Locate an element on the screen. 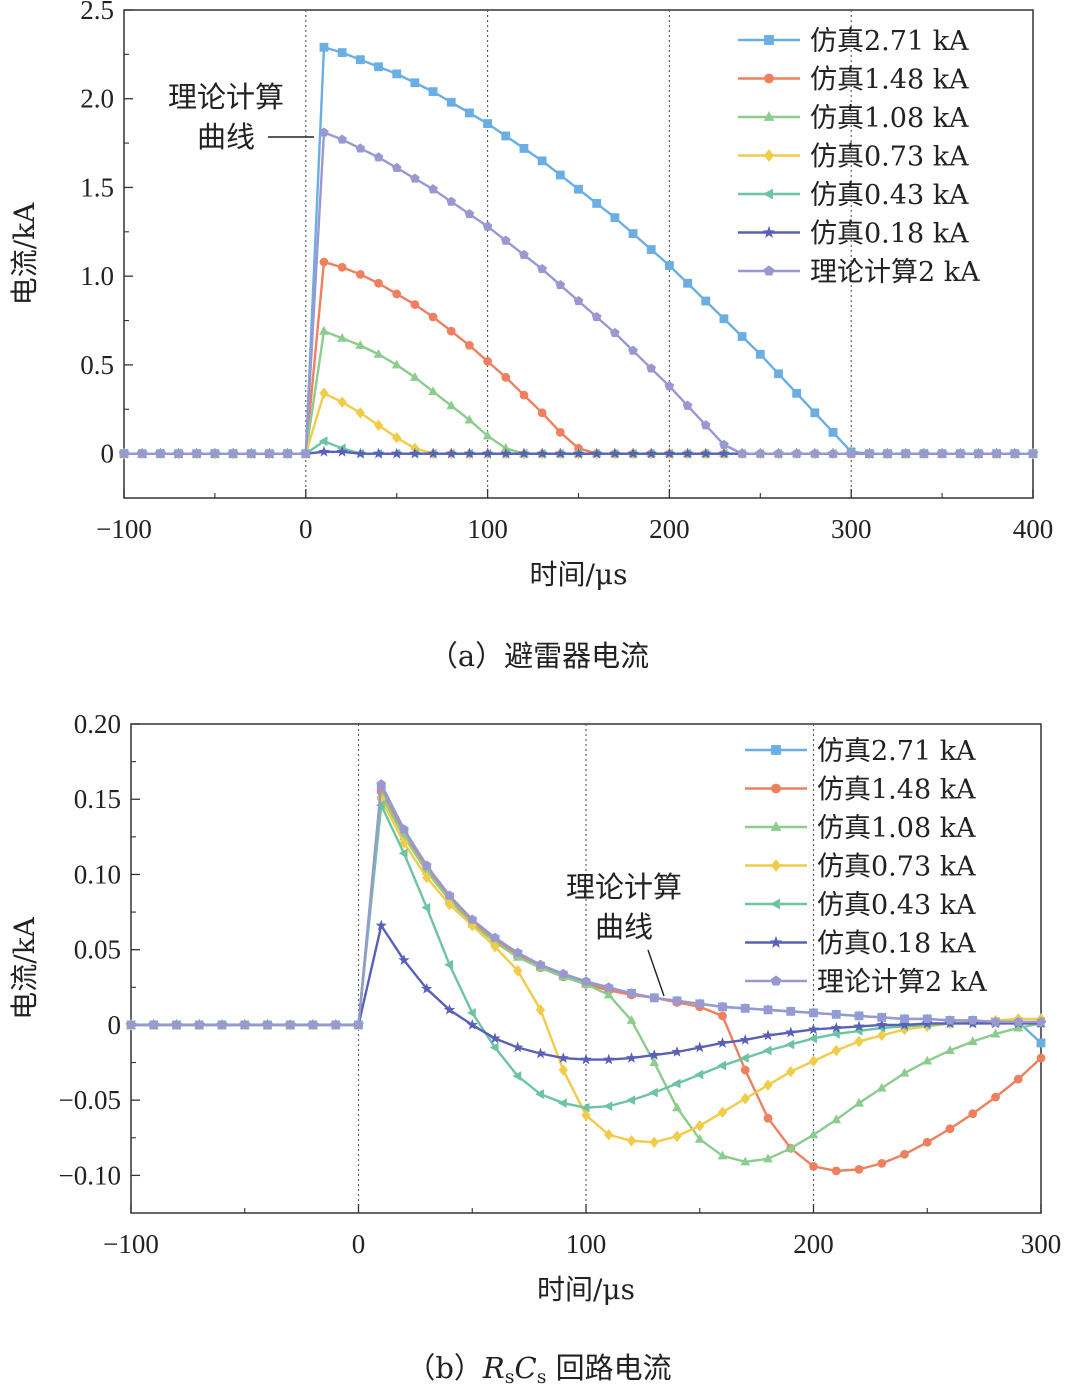  legend-label: 仿真2.71 kA is located at coordinates (889, 41).